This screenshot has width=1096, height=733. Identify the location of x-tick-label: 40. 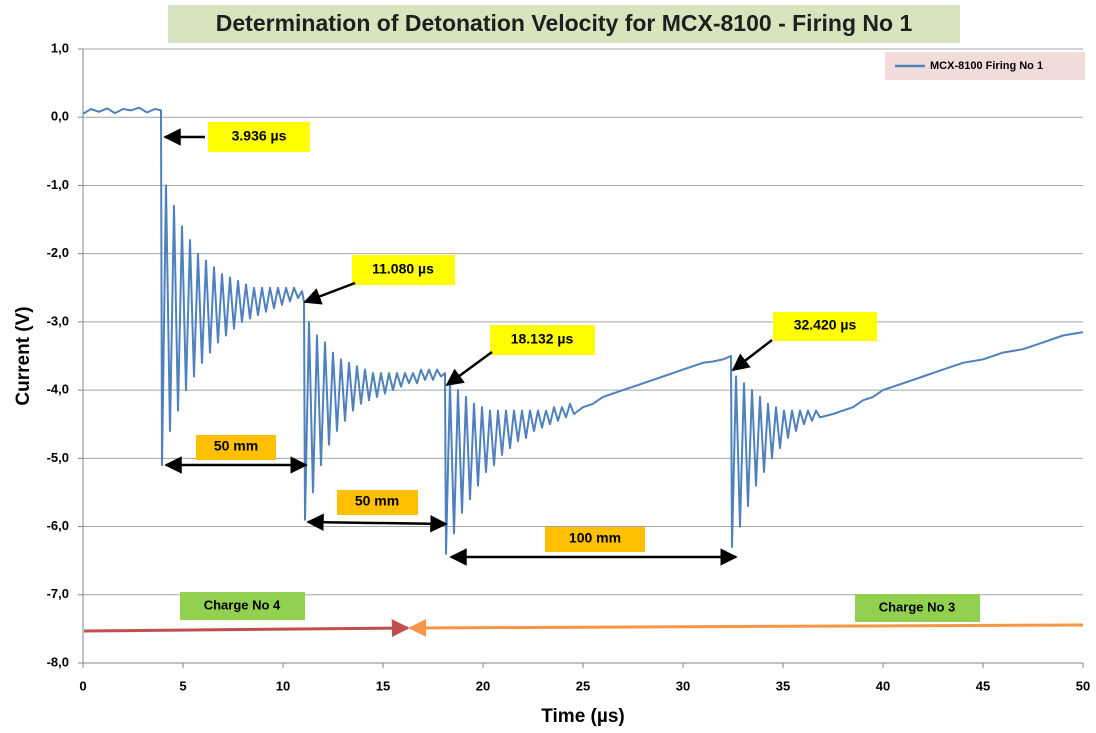
(883, 685).